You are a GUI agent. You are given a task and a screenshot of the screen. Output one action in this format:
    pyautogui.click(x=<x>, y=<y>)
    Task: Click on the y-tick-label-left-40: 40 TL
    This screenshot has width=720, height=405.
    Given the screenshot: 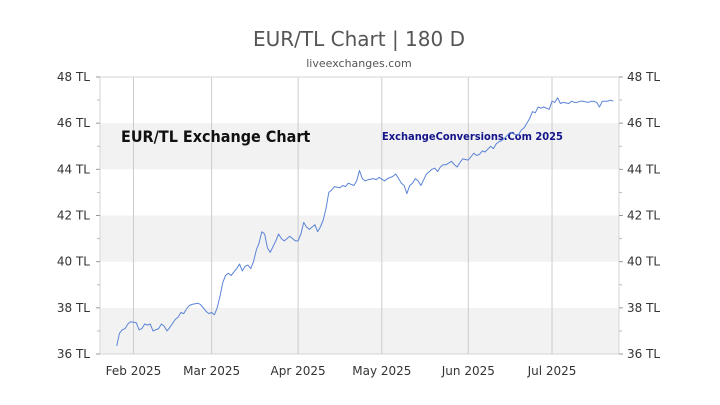 What is the action you would take?
    pyautogui.click(x=73, y=262)
    